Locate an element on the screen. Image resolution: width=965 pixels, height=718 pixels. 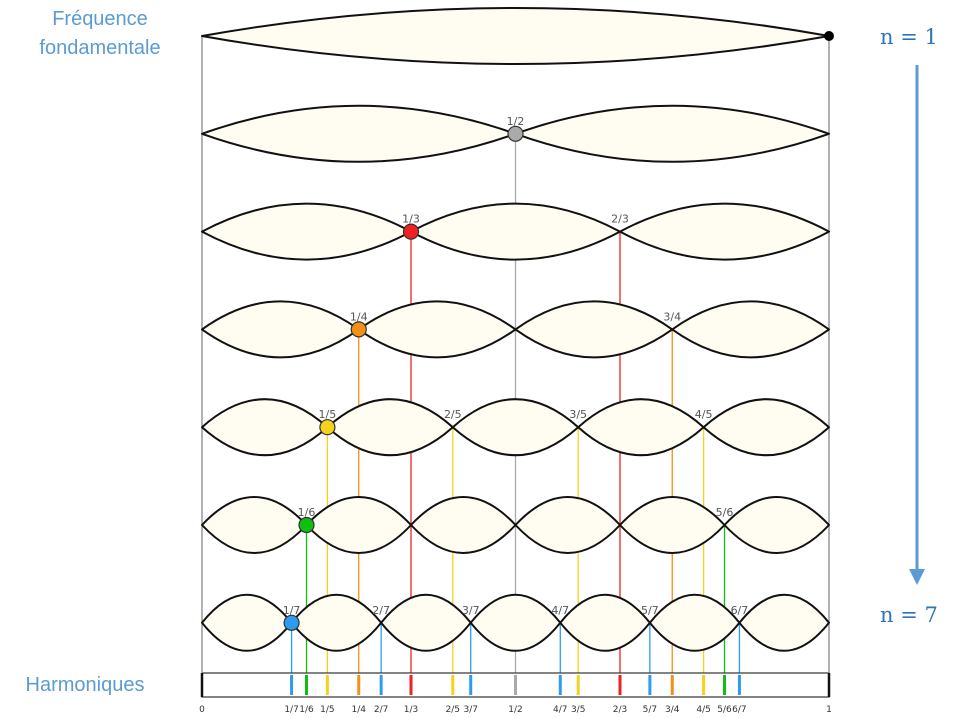
scale-label-1-4: 1/4 is located at coordinates (359, 710).